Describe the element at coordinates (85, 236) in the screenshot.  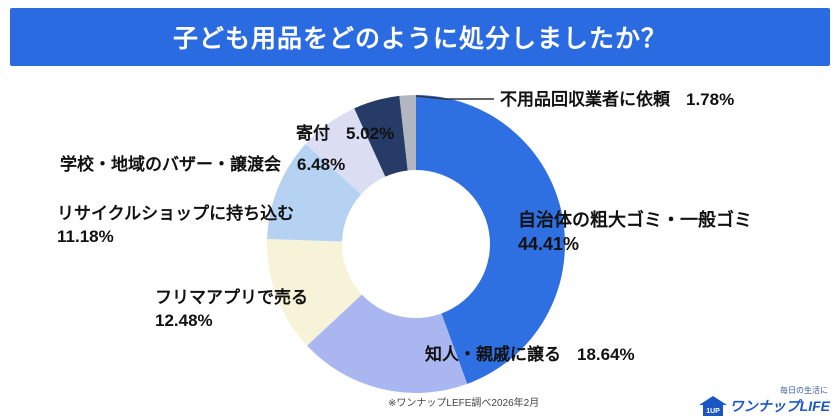
I see `label-value: 11.18%` at that location.